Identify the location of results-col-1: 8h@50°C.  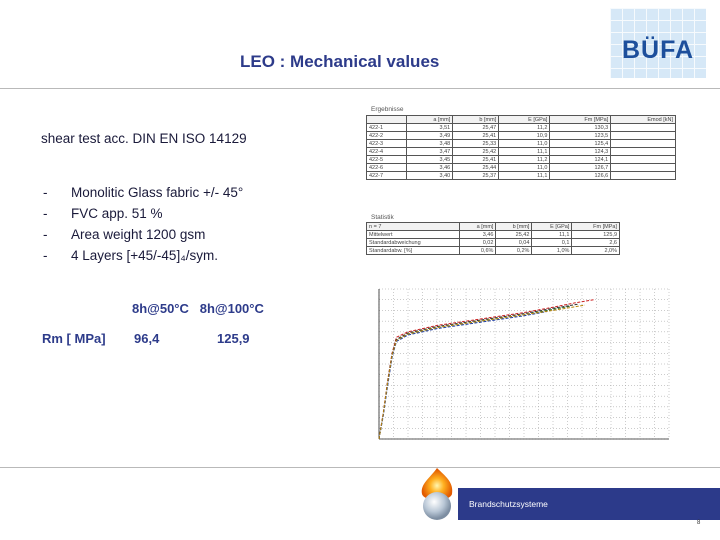
(160, 308).